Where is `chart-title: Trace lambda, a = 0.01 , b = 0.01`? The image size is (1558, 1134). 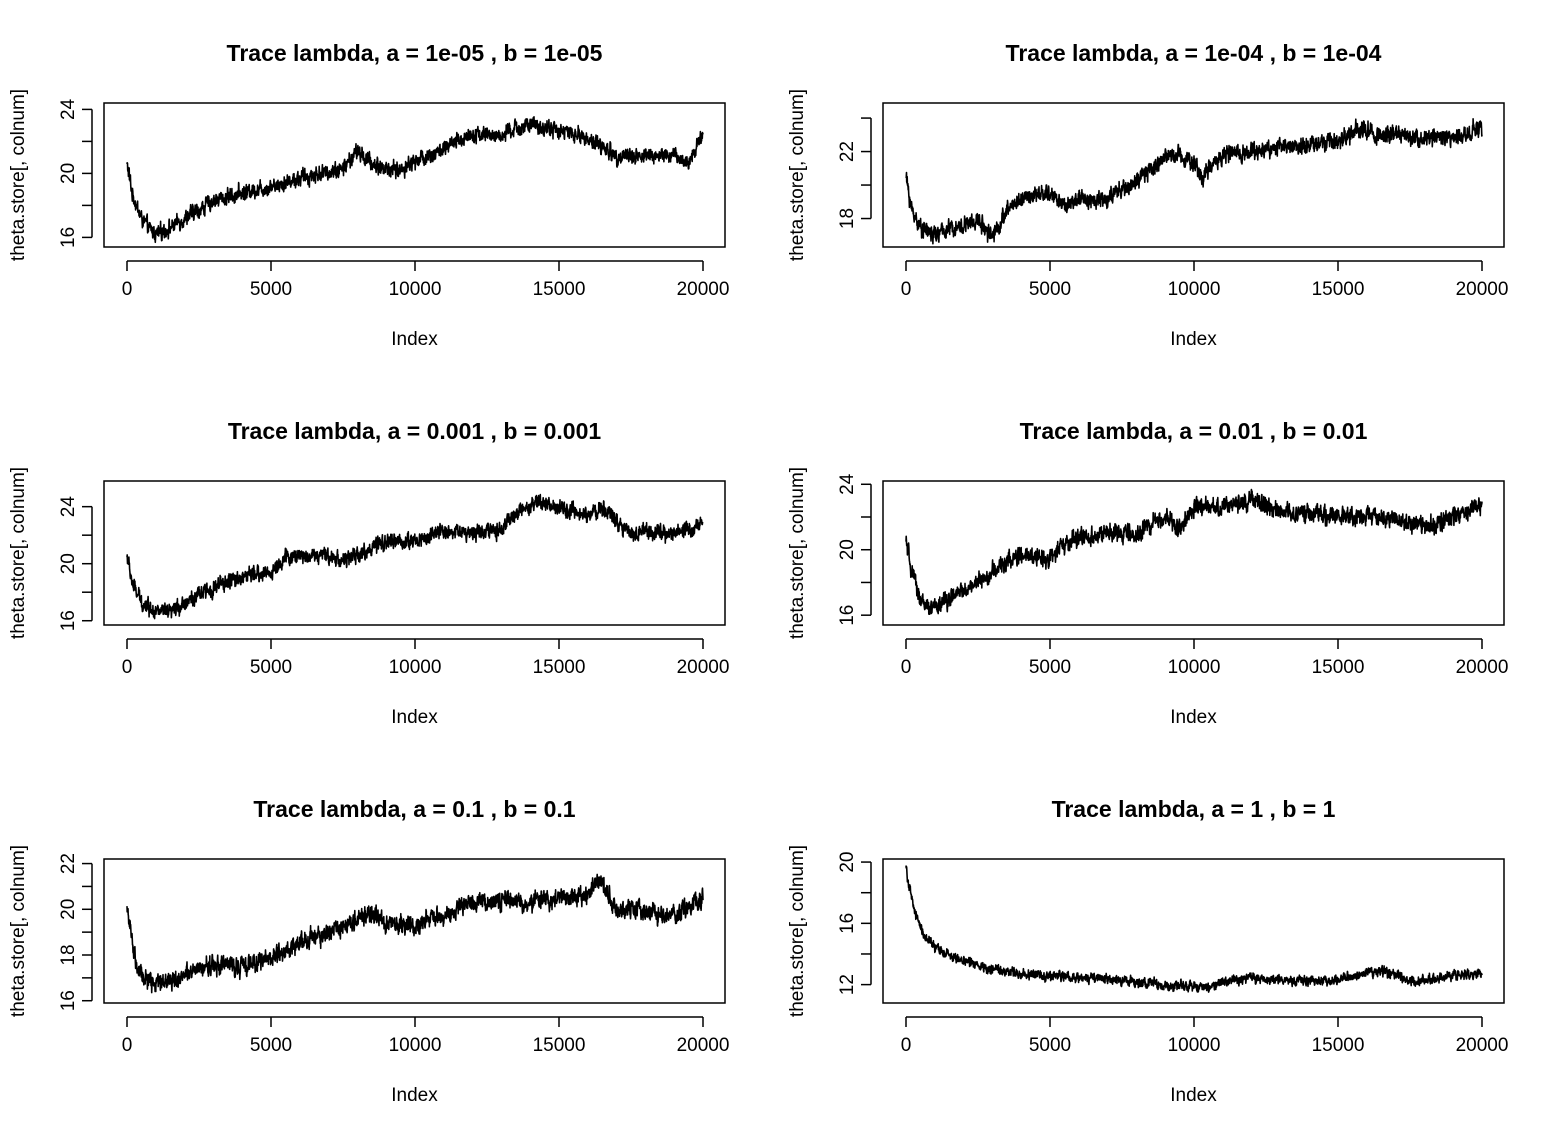 chart-title: Trace lambda, a = 0.01 , b = 0.01 is located at coordinates (1194, 431).